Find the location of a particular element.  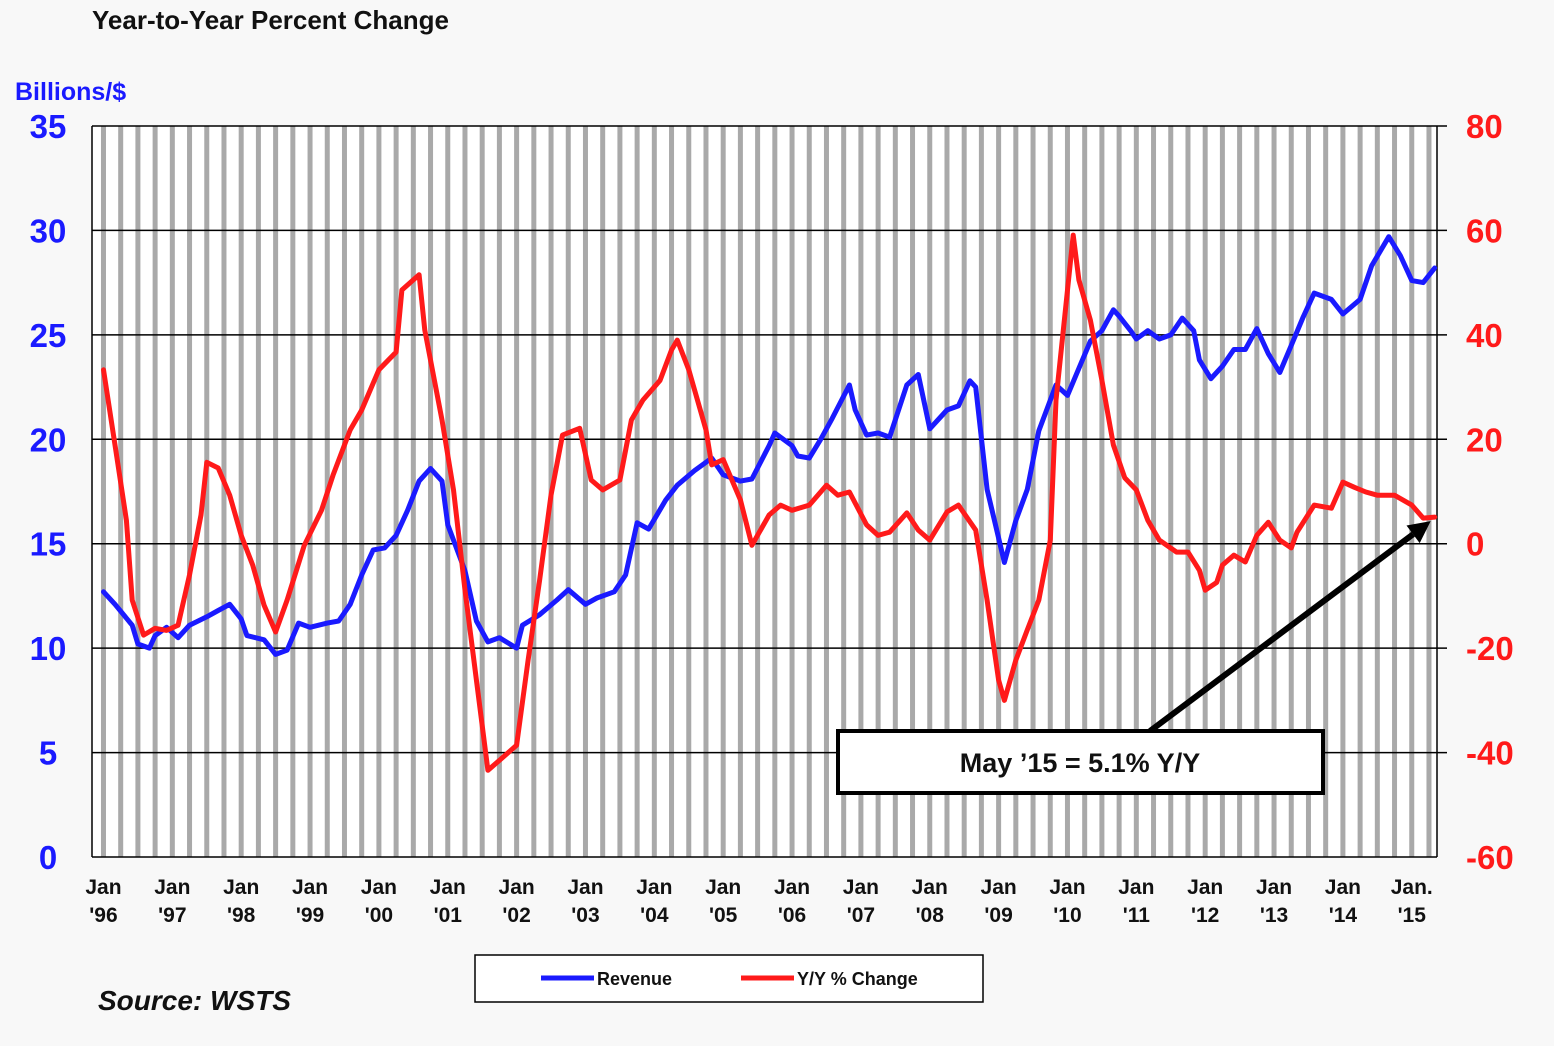

x-tick-label-month: Jan. is located at coordinates (1412, 887).